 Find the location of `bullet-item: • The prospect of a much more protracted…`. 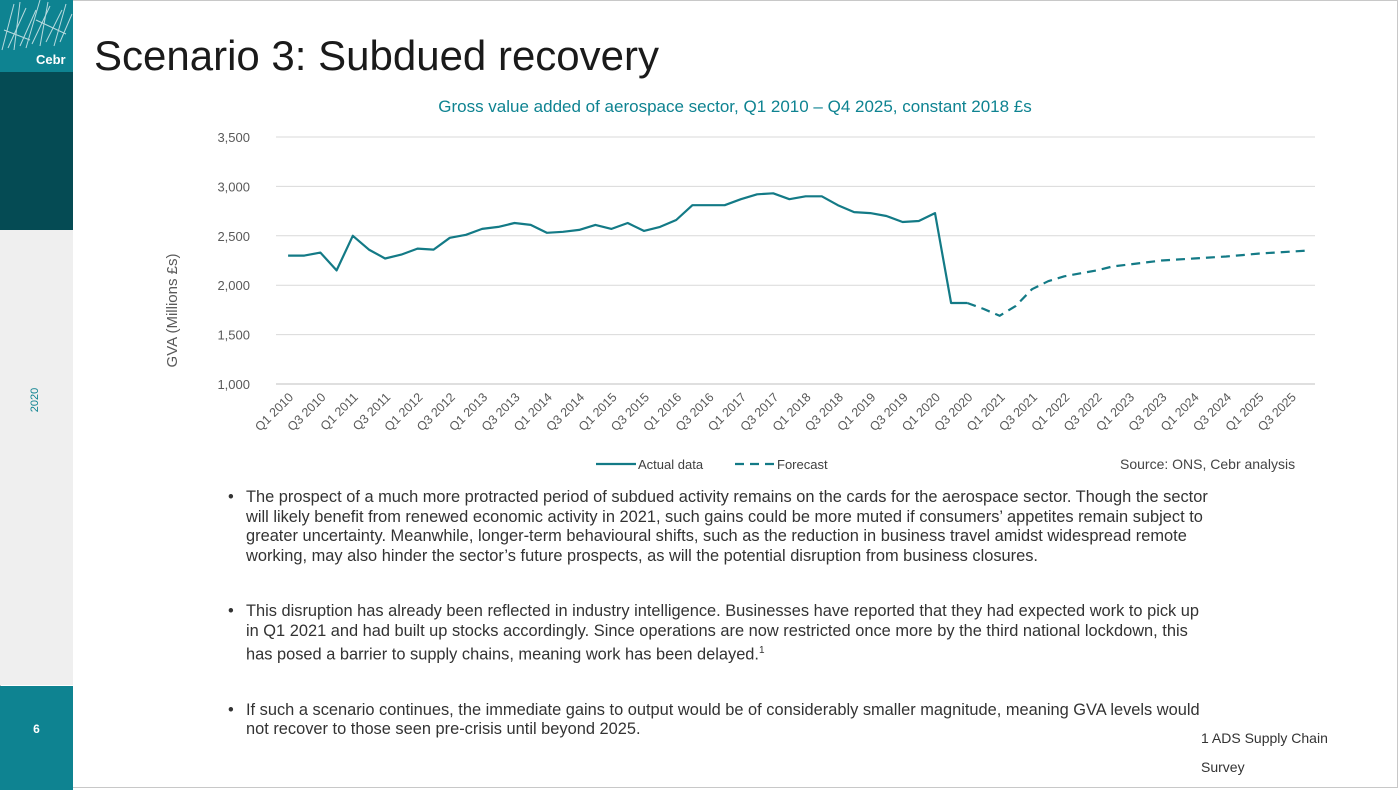

bullet-item: • The prospect of a much more protracted… is located at coordinates (718, 527).